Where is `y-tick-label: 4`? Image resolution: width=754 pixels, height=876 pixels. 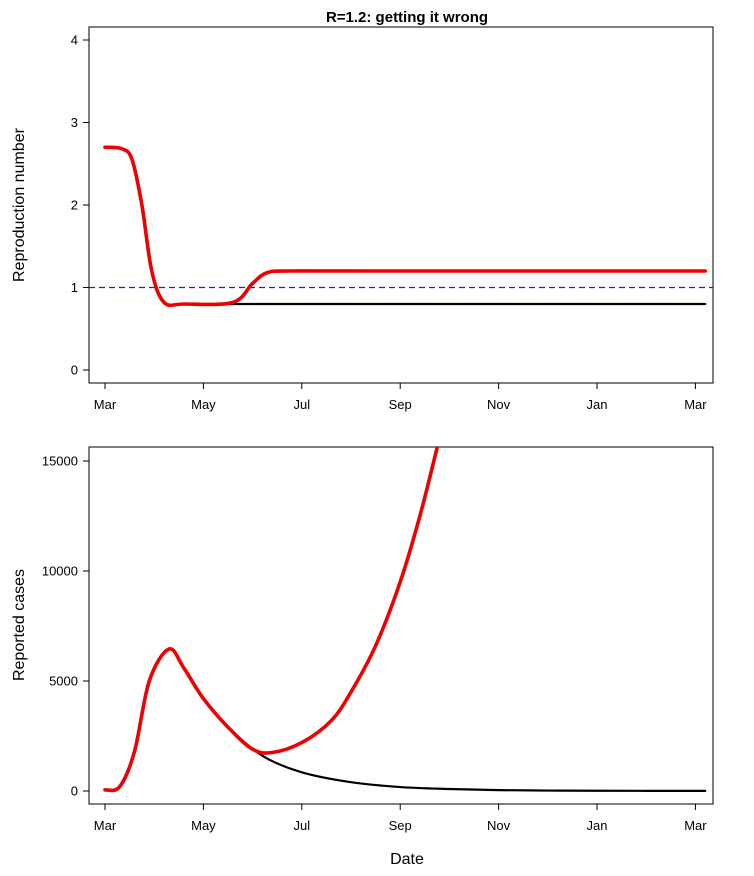 y-tick-label: 4 is located at coordinates (74, 40).